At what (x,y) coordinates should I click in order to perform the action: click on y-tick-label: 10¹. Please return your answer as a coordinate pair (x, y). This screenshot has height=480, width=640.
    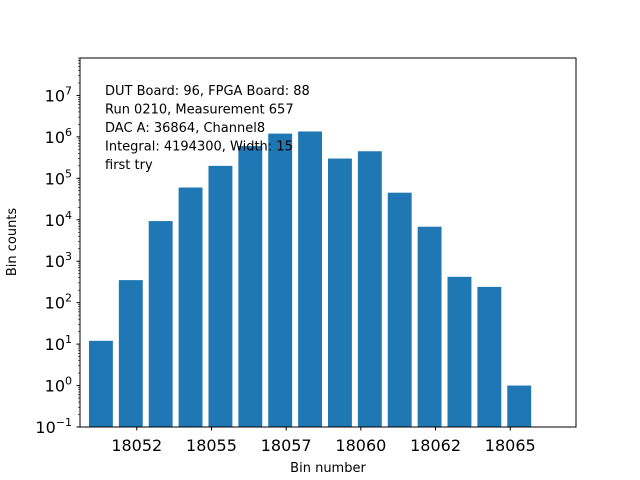
    Looking at the image, I should click on (58, 343).